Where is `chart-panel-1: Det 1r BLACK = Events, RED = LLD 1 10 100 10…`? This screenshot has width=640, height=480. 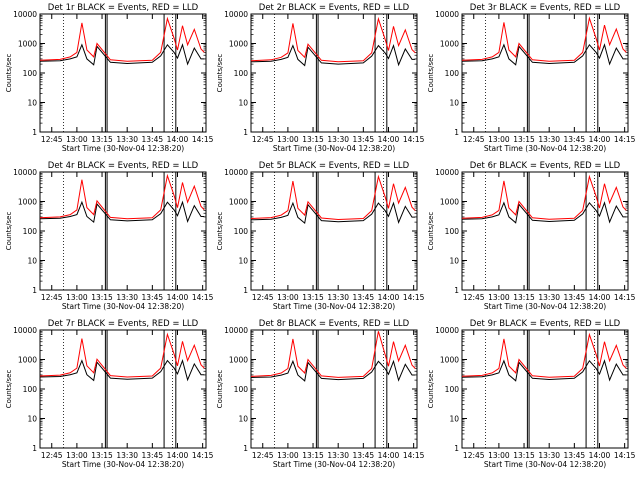
chart-panel-1: Det 1r BLACK = Events, RED = LLD 1 10 100 10… is located at coordinates (109, 78).